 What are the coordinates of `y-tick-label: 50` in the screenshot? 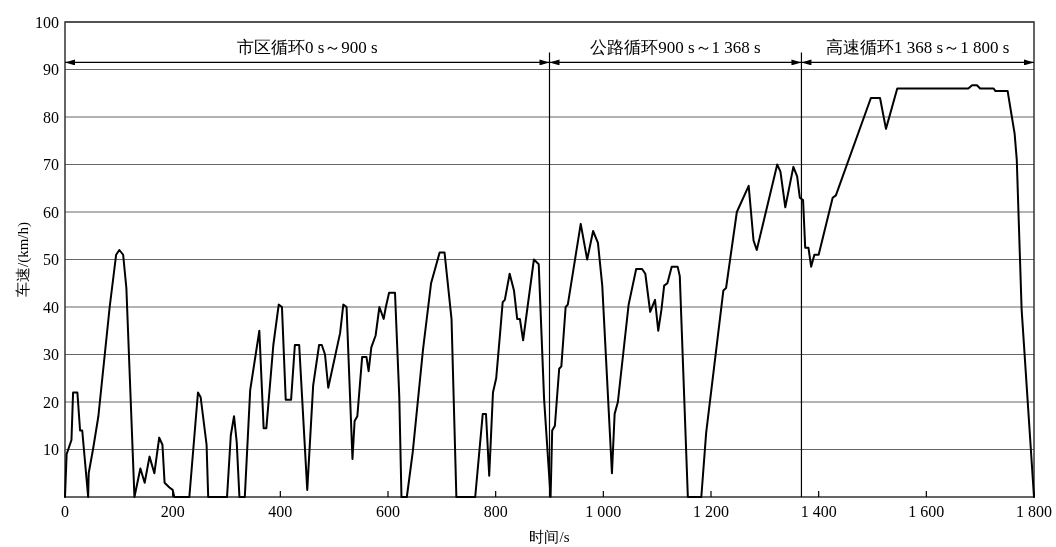 It's located at (51, 259).